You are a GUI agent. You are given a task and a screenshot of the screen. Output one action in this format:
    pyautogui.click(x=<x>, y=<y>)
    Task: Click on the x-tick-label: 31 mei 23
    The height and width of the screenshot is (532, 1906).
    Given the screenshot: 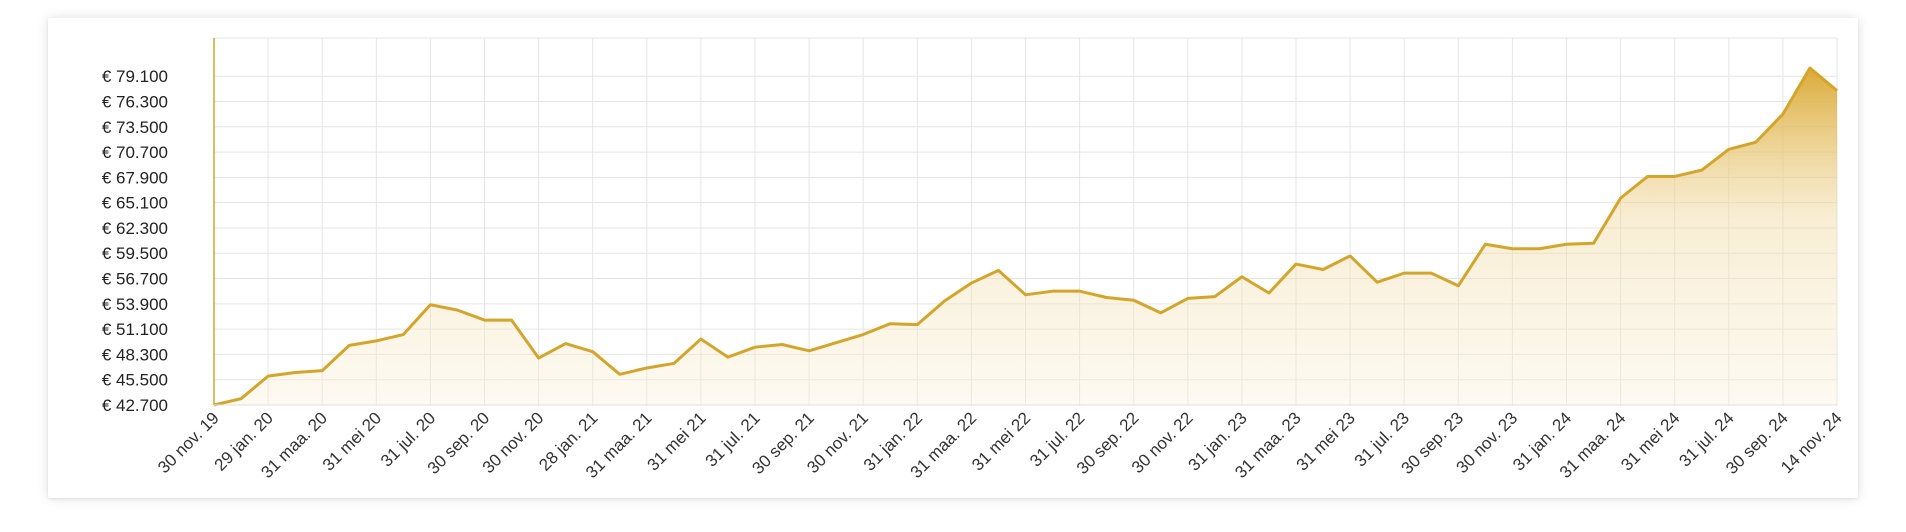 What is the action you would take?
    pyautogui.click(x=1326, y=441)
    